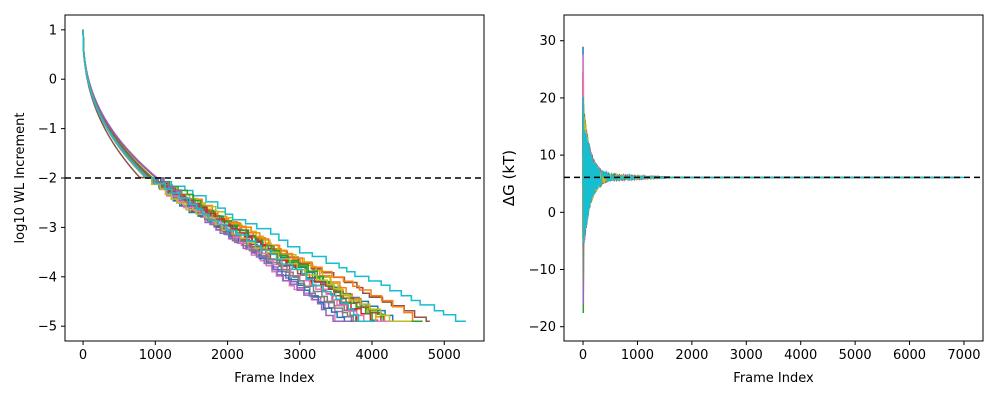  I want to click on right-y-tick-label: 30, so click(547, 41).